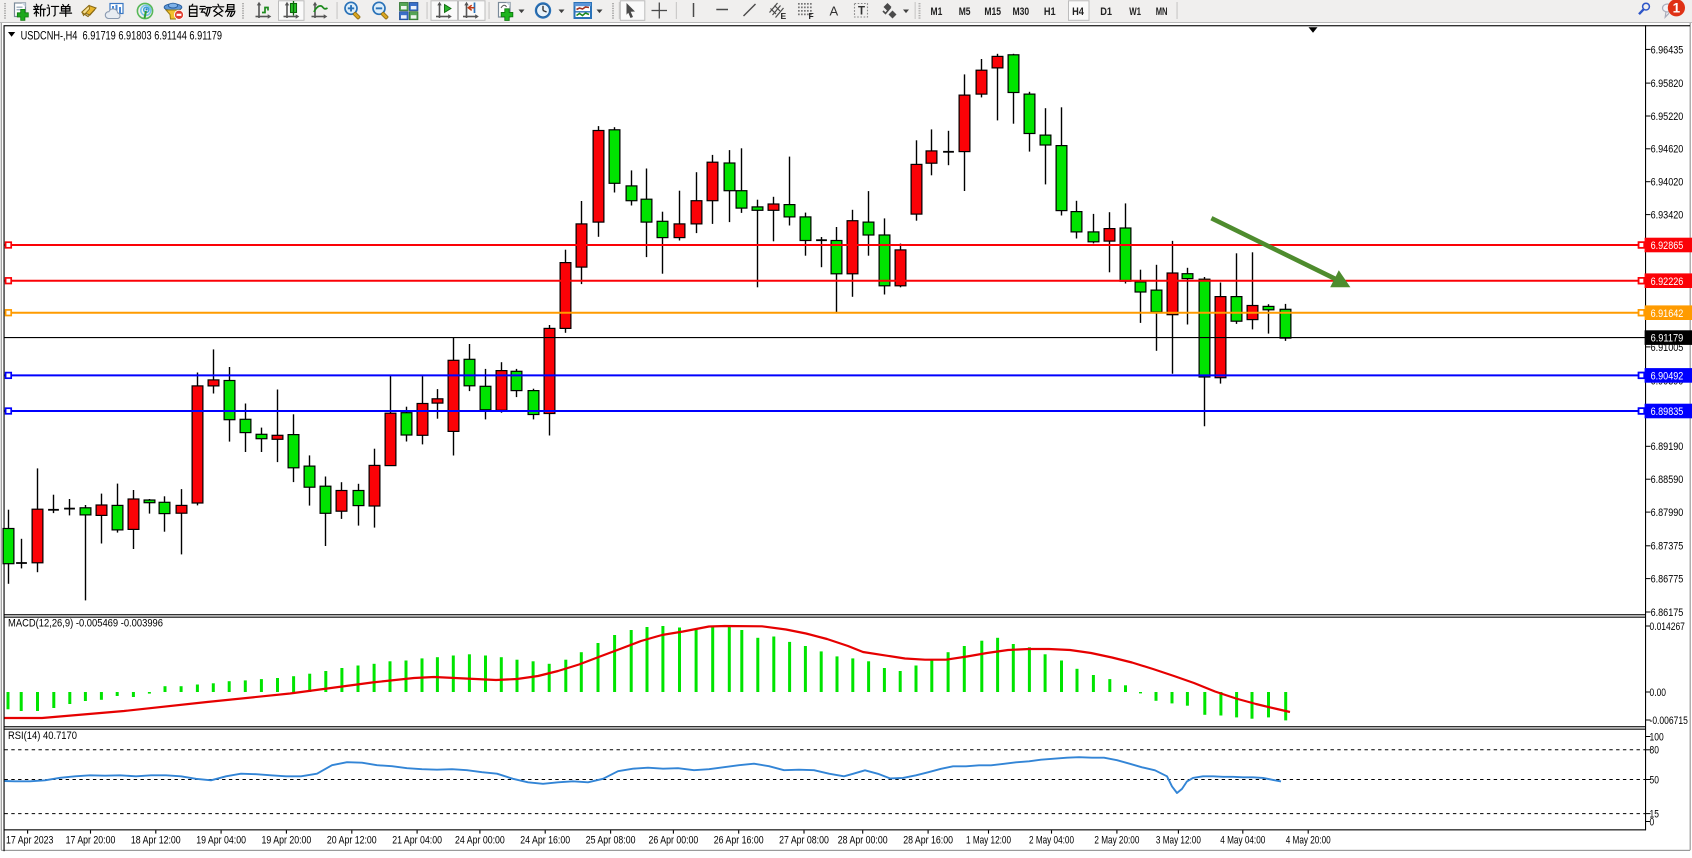 The height and width of the screenshot is (858, 1692). I want to click on svg-text: 19 Apr 04:00, so click(221, 841).